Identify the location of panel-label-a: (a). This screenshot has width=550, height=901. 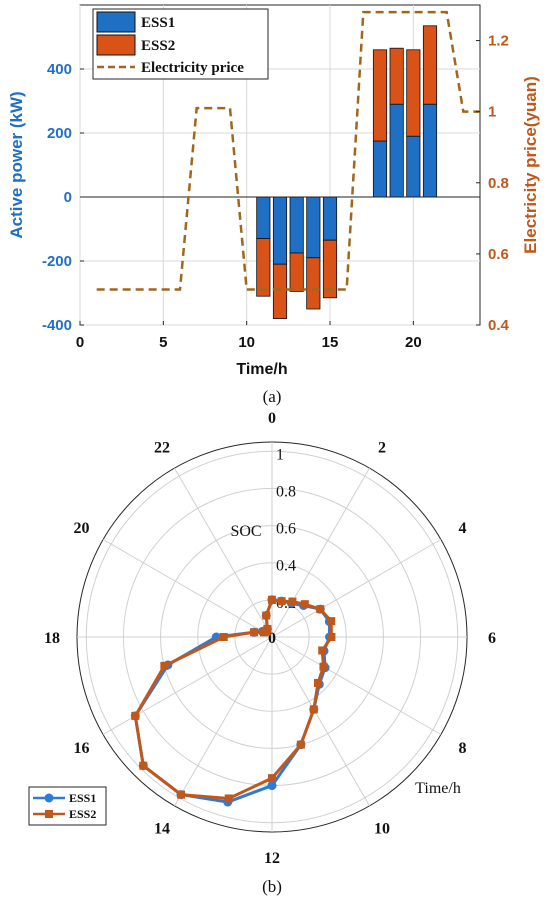
(272, 396).